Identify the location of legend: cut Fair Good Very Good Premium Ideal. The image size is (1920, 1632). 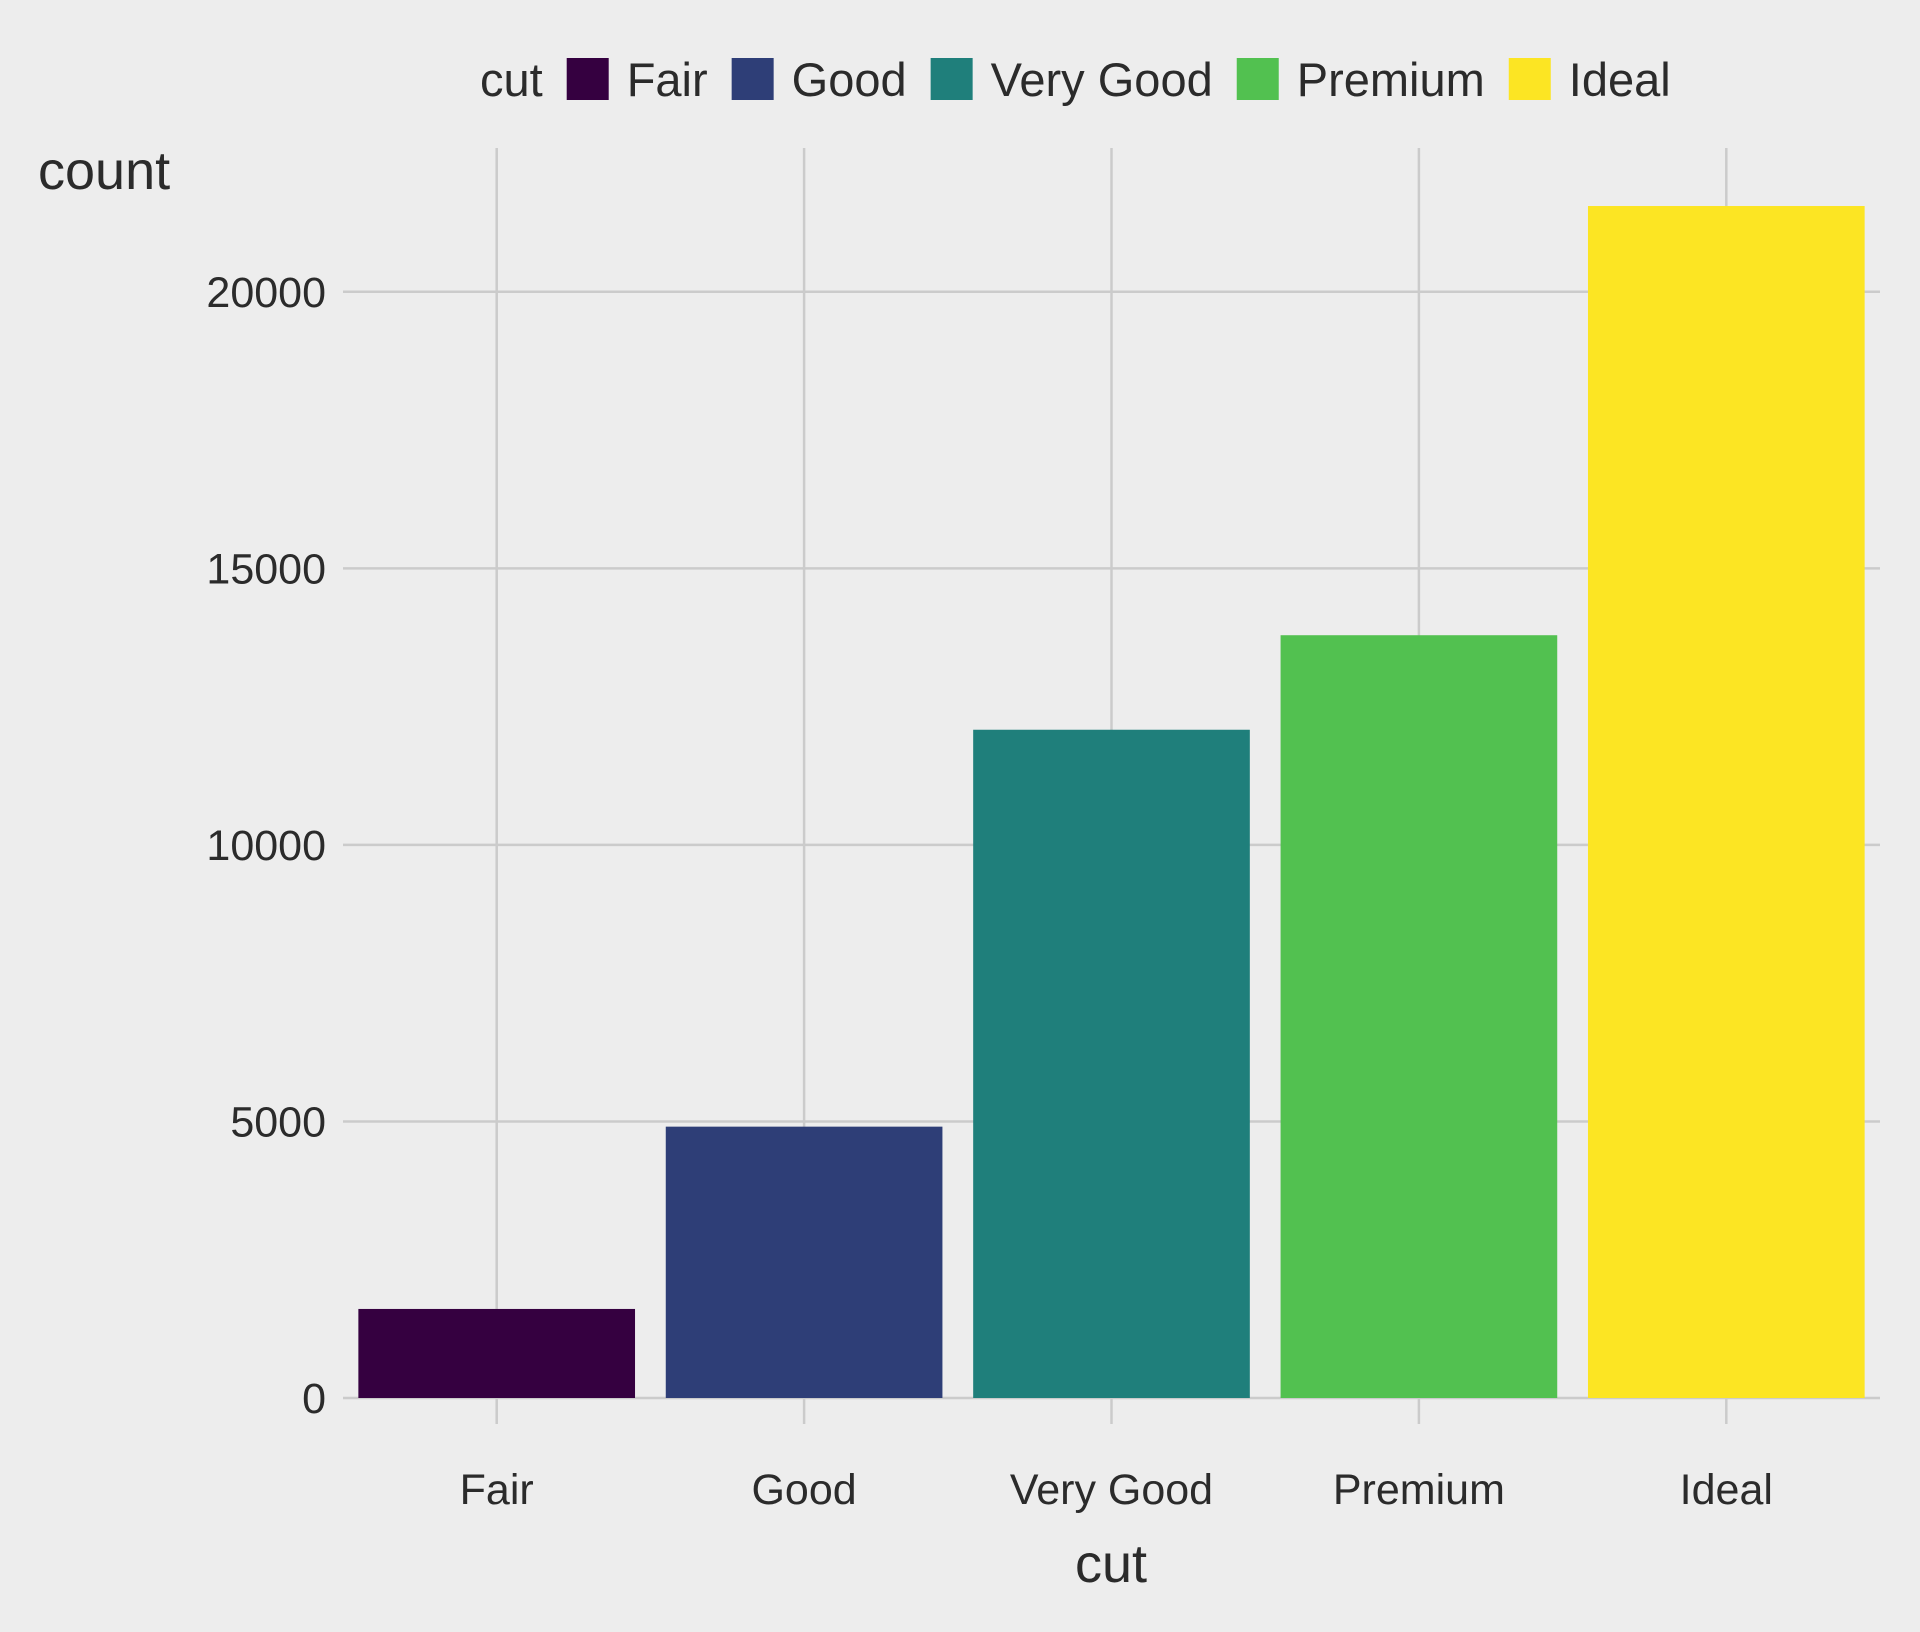
(1075, 79).